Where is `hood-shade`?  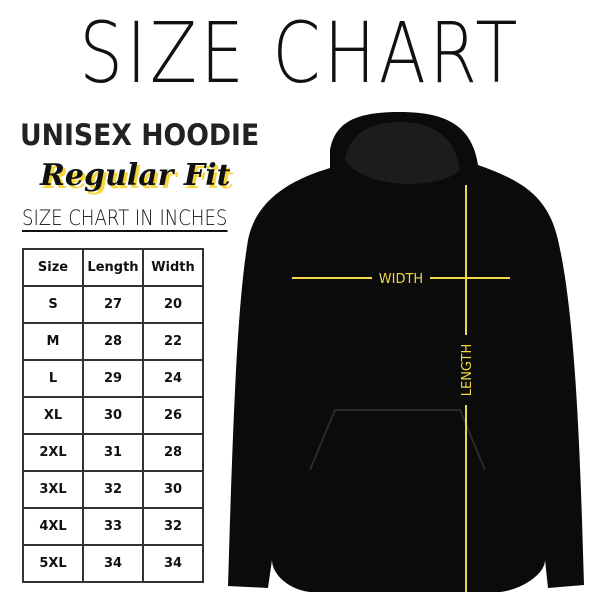 hood-shade is located at coordinates (402, 153).